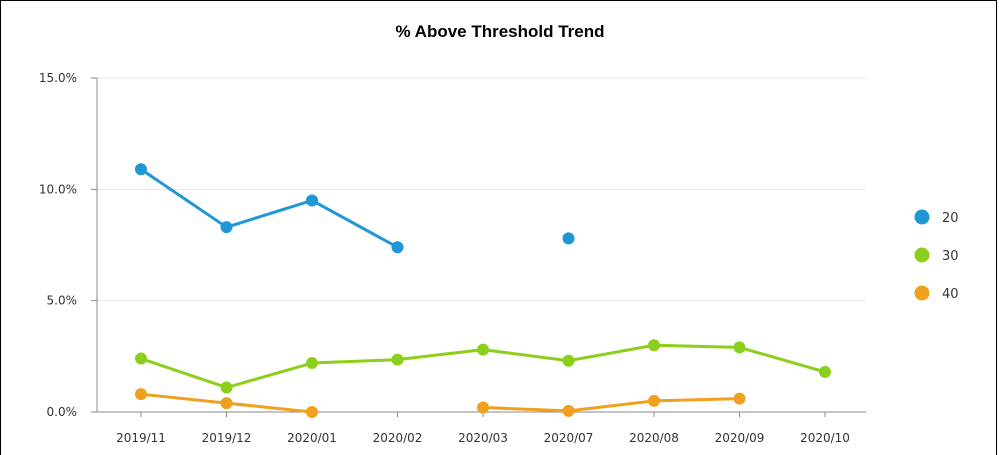 This screenshot has height=455, width=999. I want to click on x-tick-label: 2020/10, so click(825, 438).